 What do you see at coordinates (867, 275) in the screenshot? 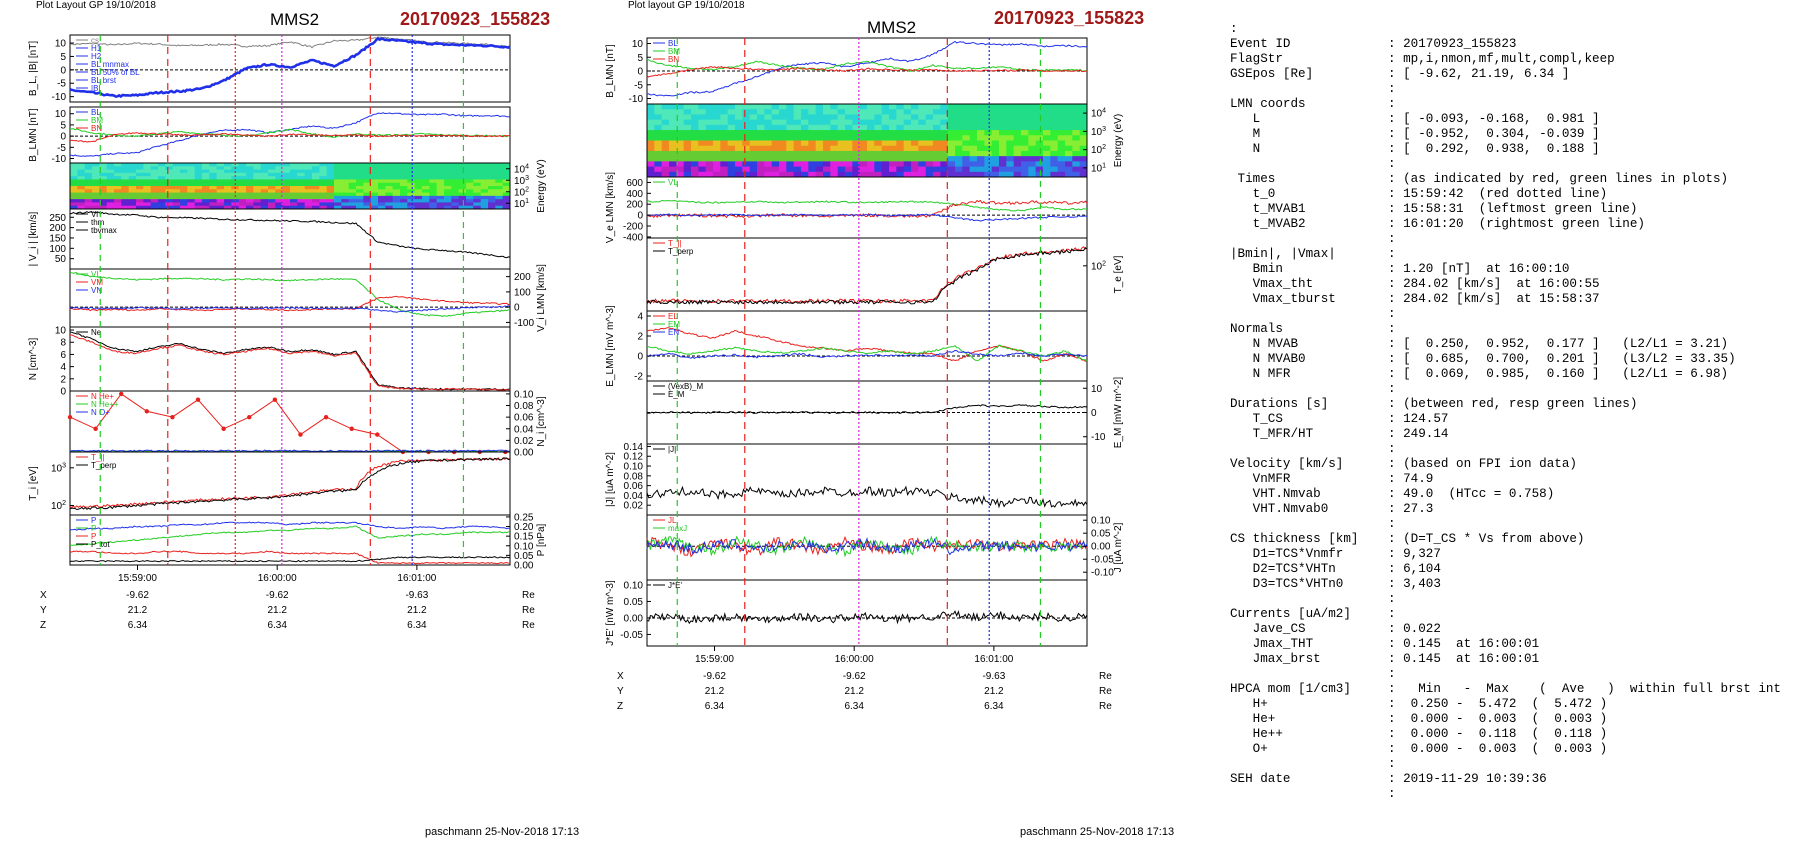
I see `series-t-perp` at bounding box center [867, 275].